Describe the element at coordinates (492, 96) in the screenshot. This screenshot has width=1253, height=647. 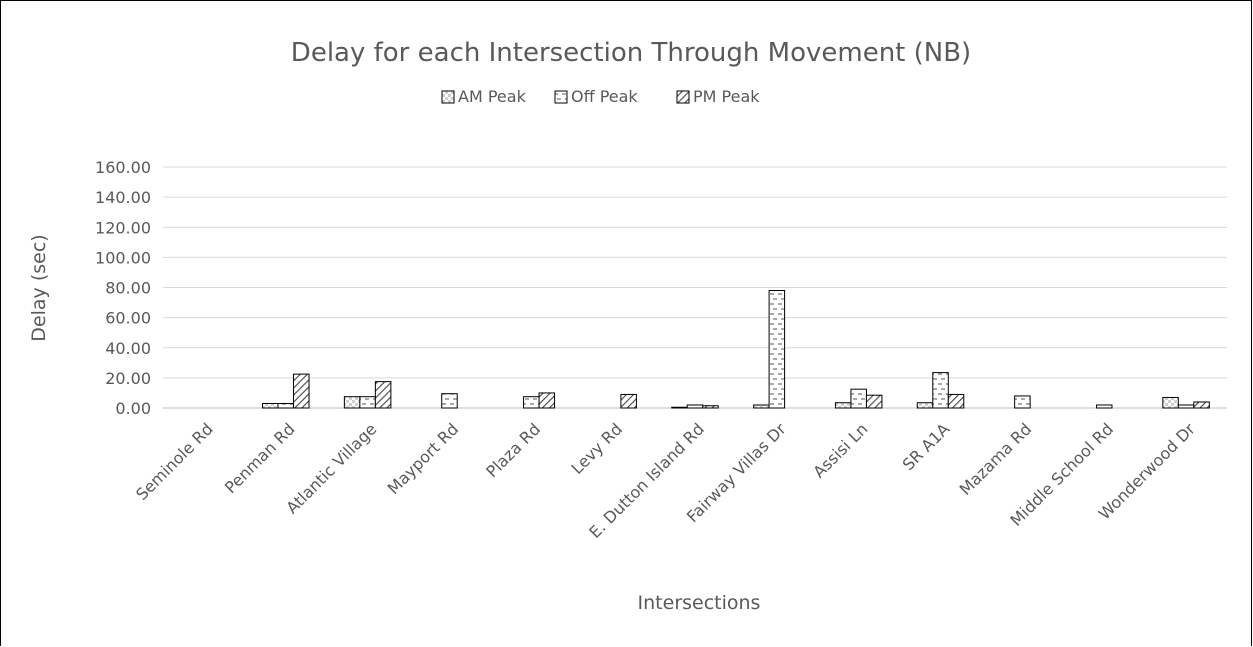
I see `legend-label-am-peak: AM Peak` at that location.